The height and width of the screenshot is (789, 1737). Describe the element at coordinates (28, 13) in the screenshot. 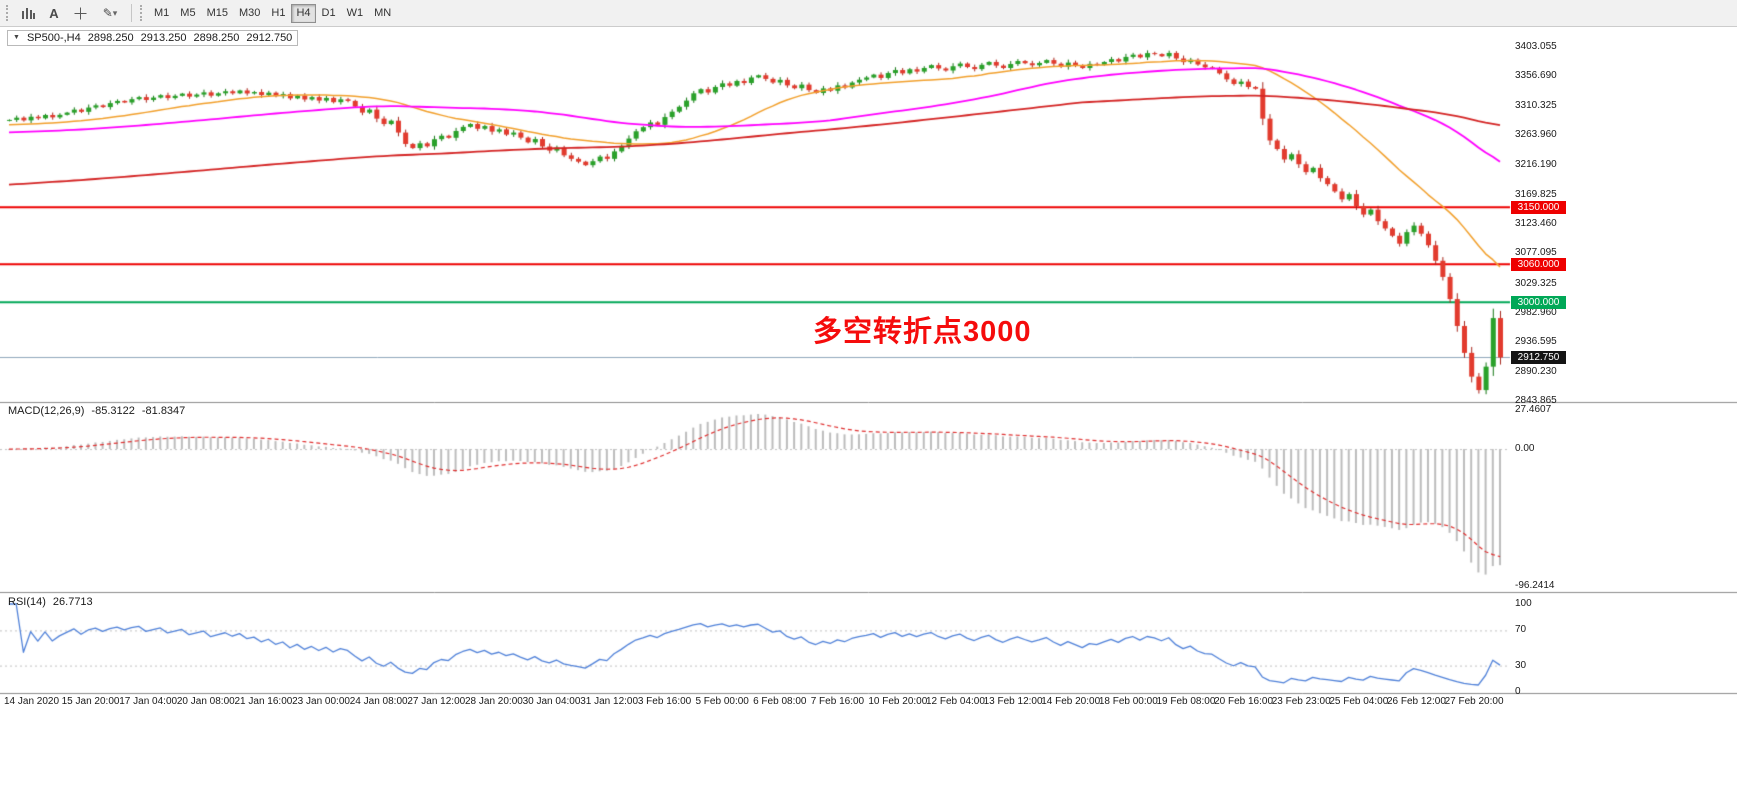

I see `chart-type-icon` at that location.